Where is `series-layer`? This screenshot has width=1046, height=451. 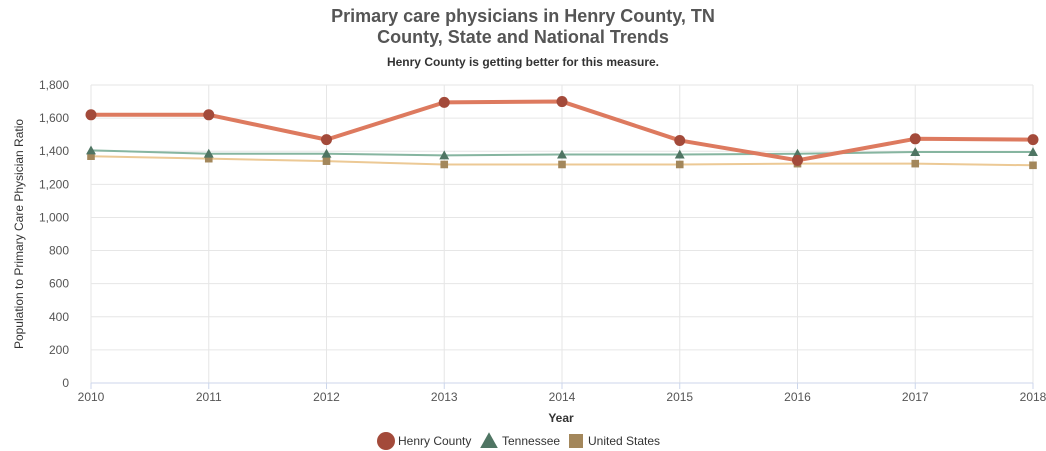 series-layer is located at coordinates (562, 133).